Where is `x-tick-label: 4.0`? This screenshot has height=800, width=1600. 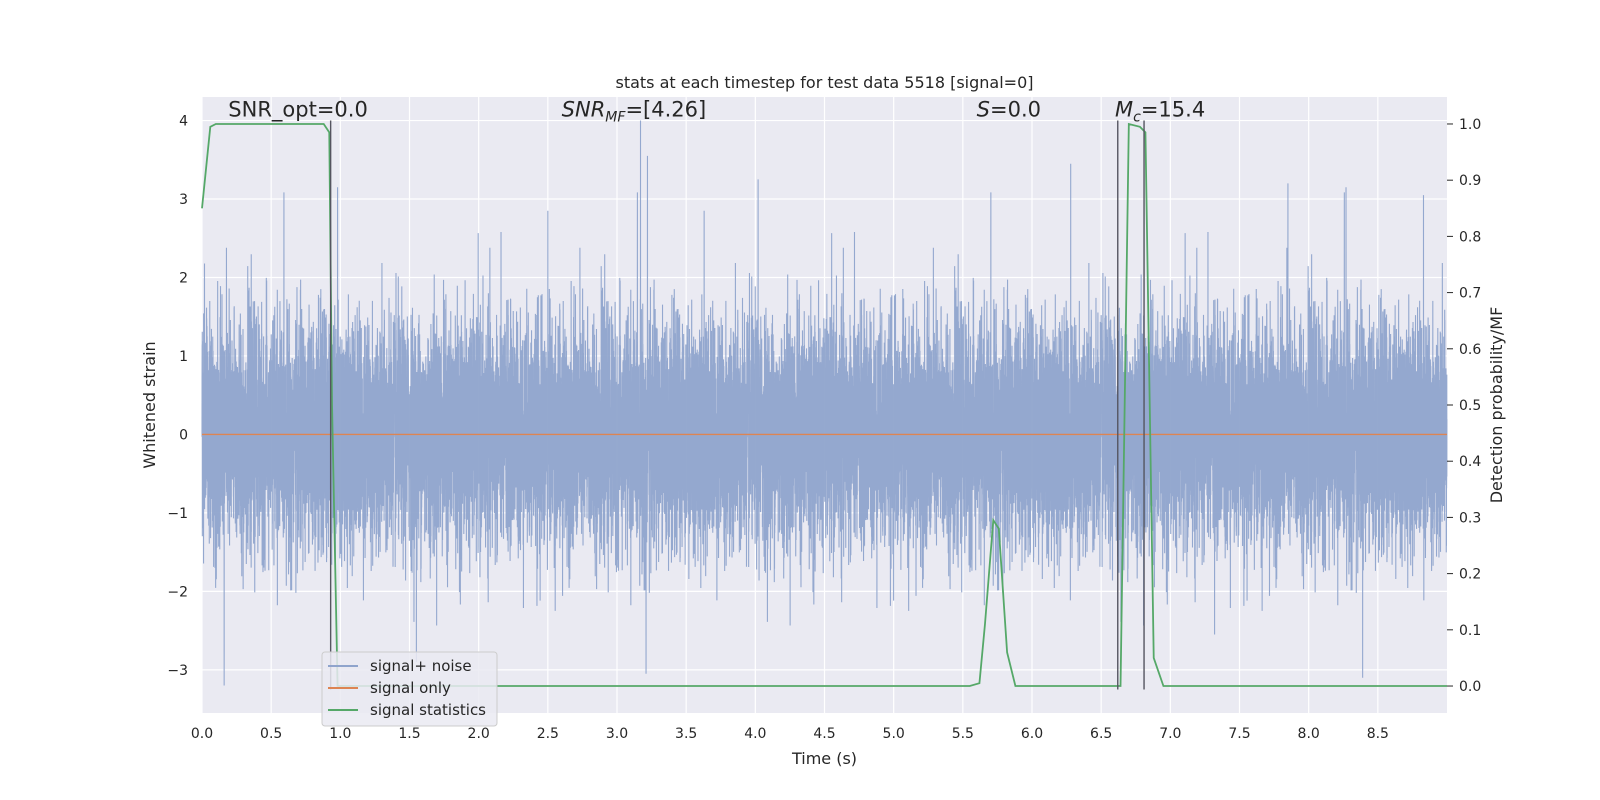
x-tick-label: 4.0 is located at coordinates (755, 734).